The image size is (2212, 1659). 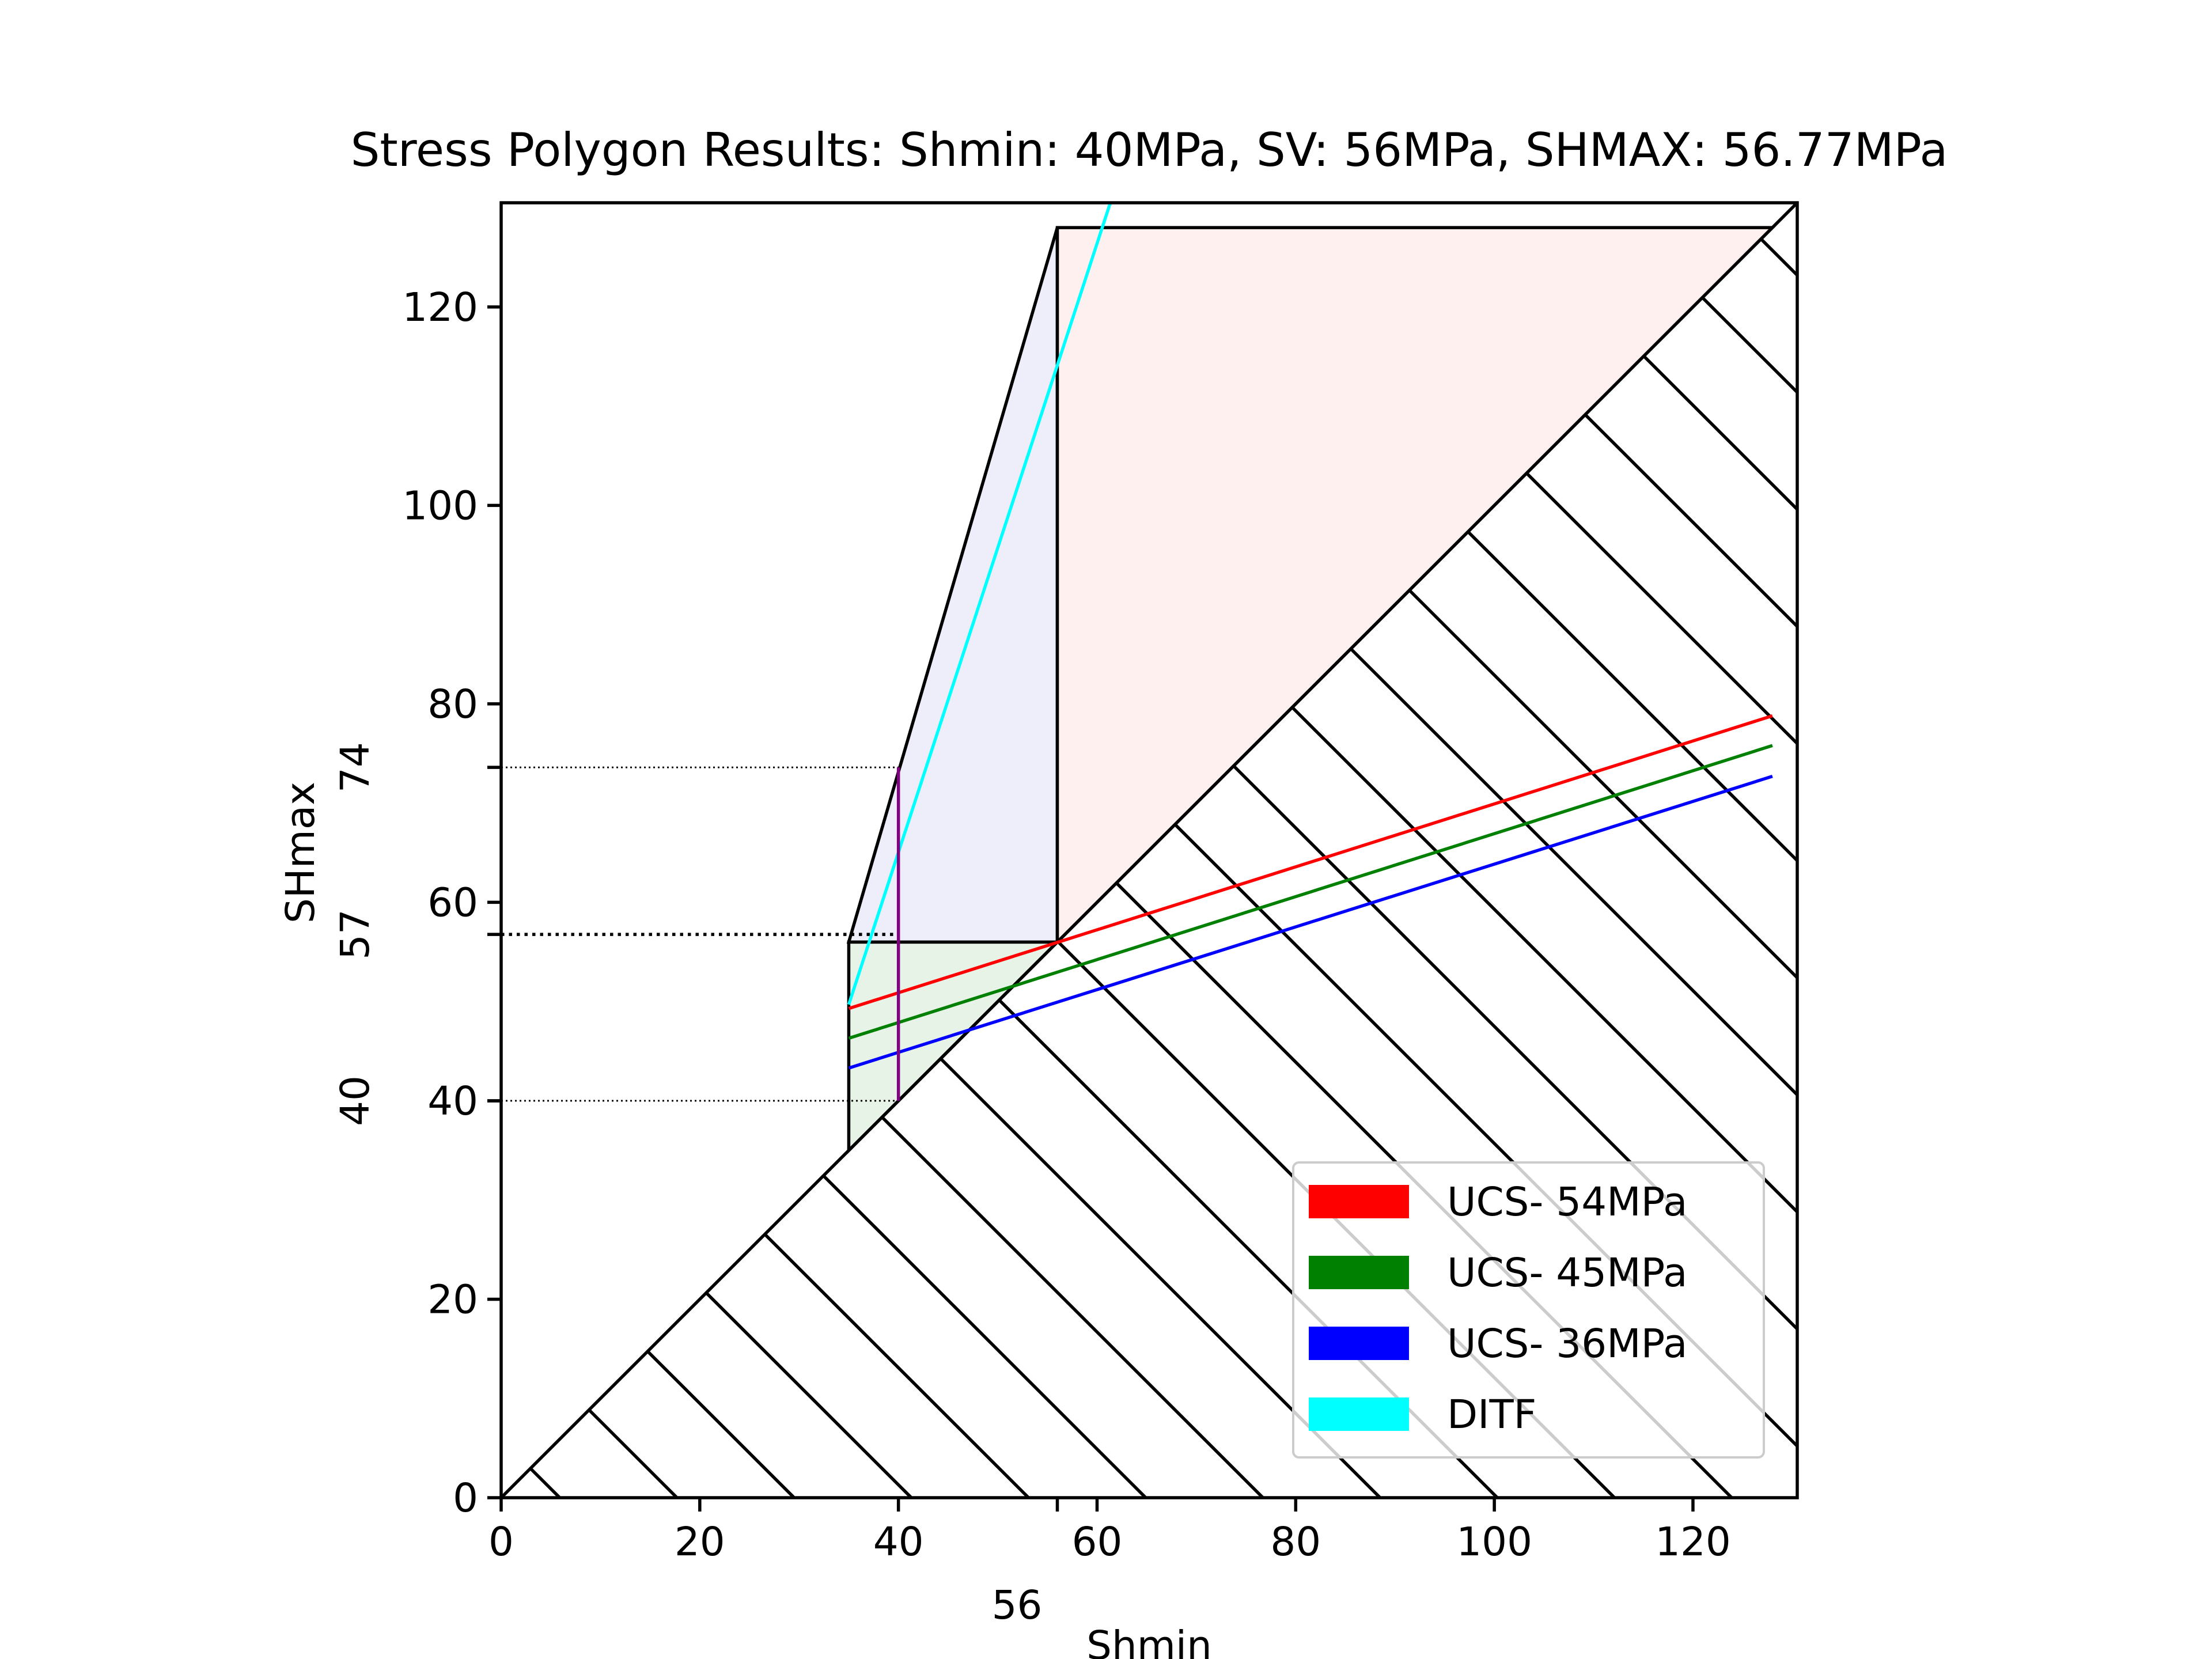 I want to click on legend-label: UCS- 45MPa, so click(x=1567, y=1273).